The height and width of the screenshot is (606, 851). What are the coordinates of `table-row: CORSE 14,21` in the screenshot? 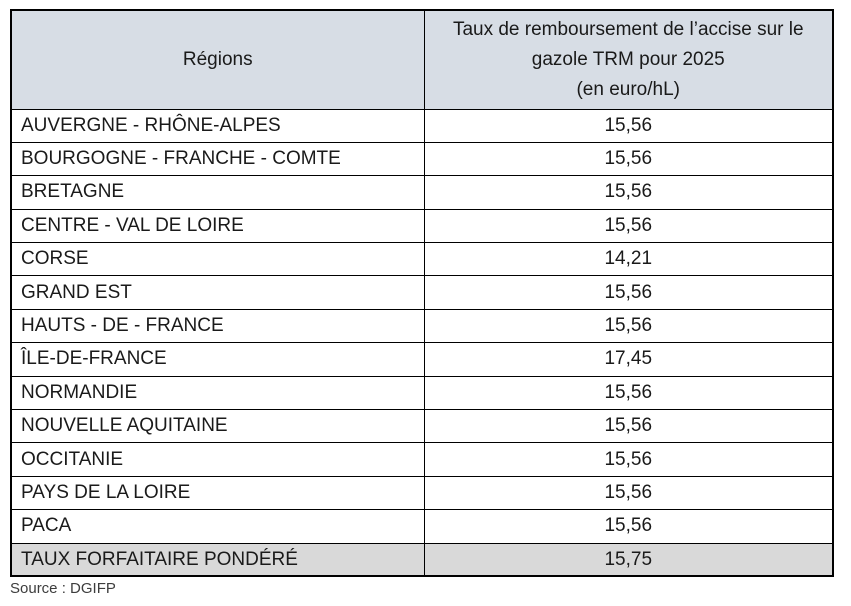 It's located at (422, 259).